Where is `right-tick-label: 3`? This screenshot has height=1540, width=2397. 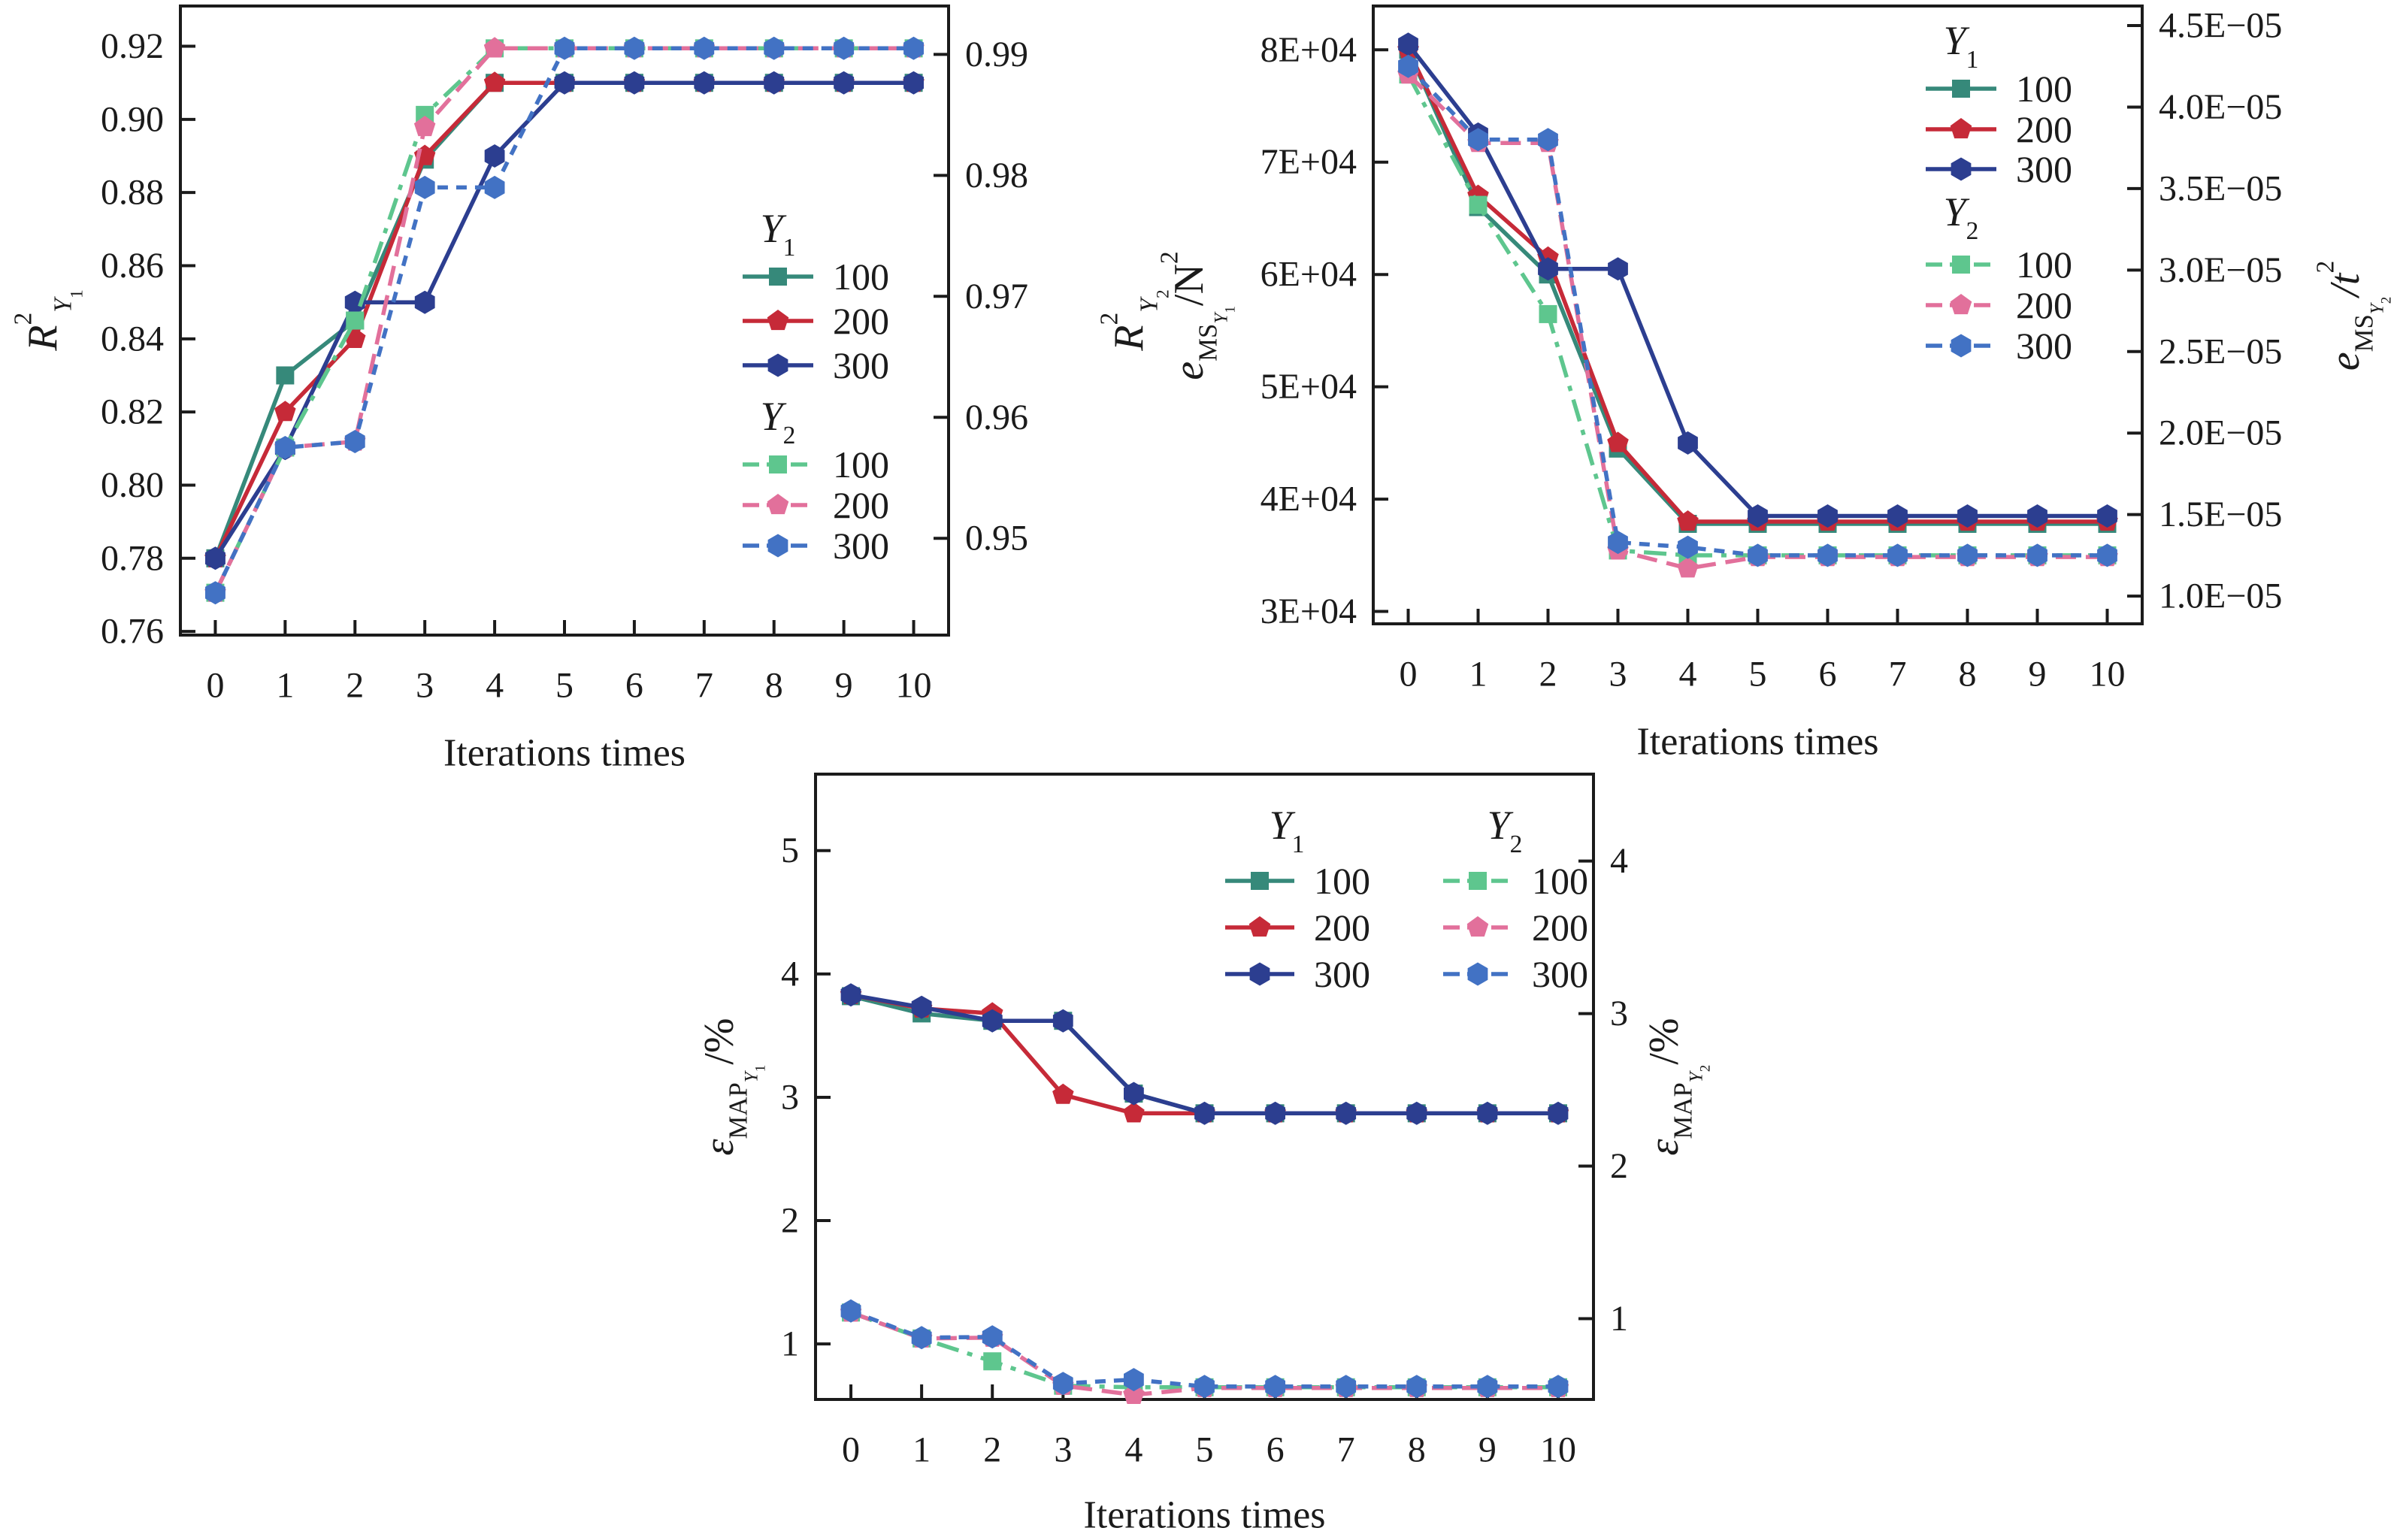 right-tick-label: 3 is located at coordinates (1619, 1013).